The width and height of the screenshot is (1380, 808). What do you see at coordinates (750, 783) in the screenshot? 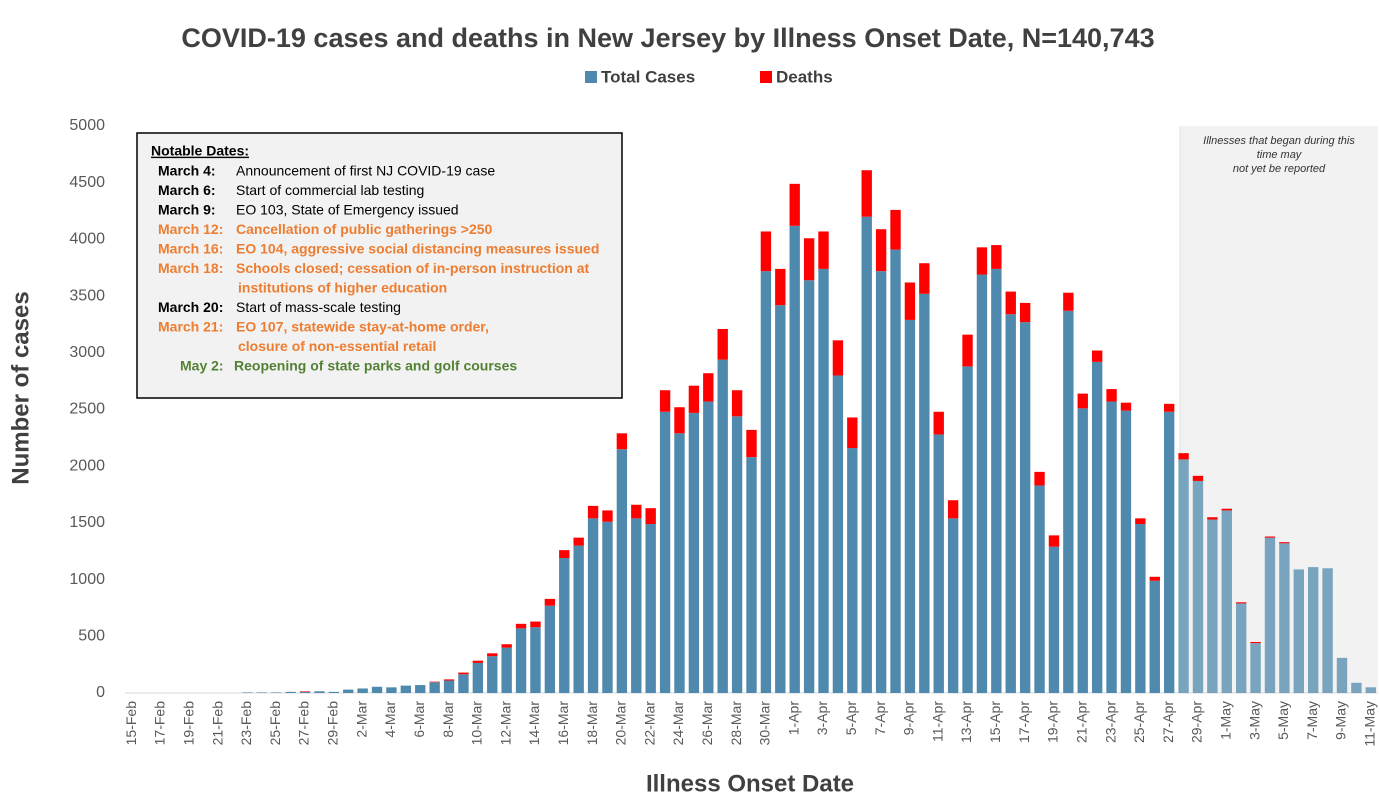
I see `x-axis-label: Illness Onset Date` at bounding box center [750, 783].